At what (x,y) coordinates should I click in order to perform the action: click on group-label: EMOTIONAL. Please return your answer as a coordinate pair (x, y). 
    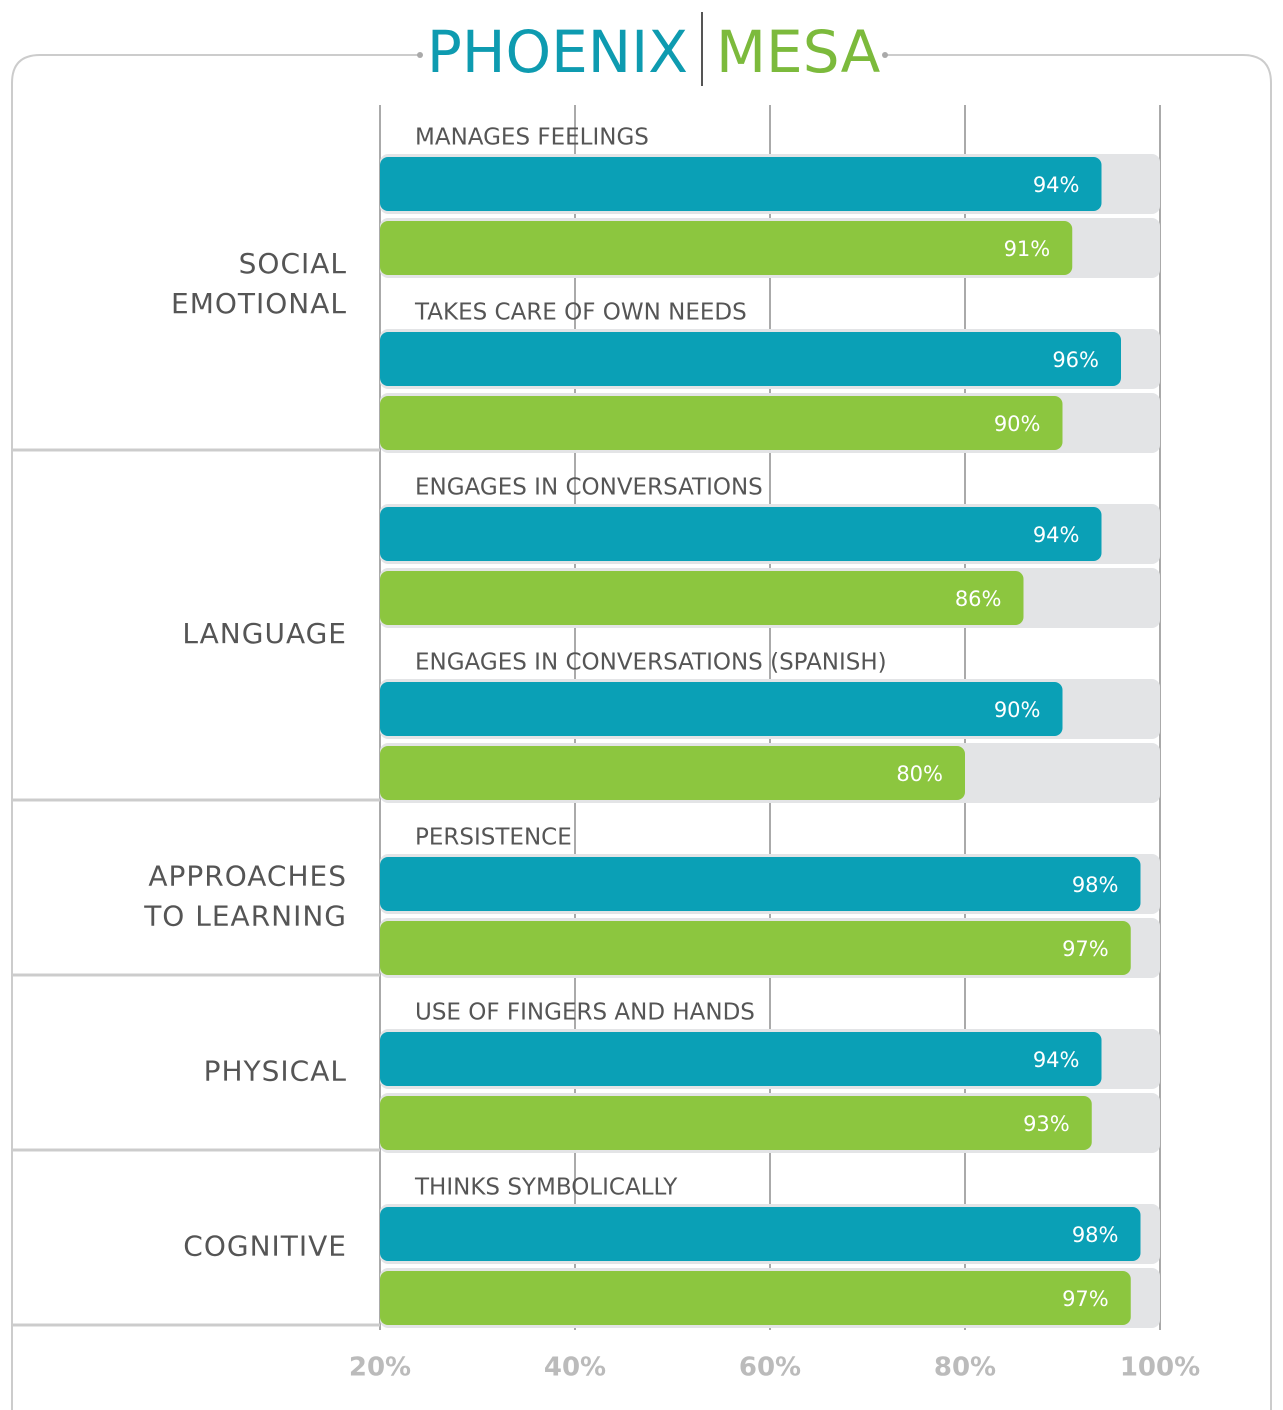
    Looking at the image, I should click on (259, 303).